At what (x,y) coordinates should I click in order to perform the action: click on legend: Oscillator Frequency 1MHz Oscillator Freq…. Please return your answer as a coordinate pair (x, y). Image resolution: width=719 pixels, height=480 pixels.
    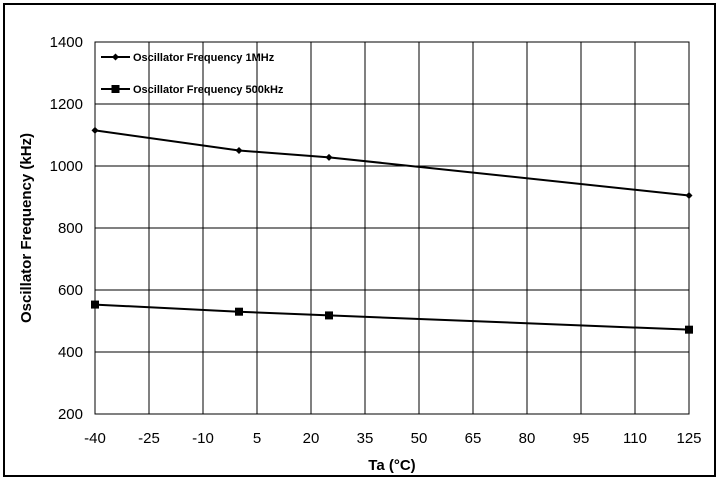
    Looking at the image, I should click on (192, 74).